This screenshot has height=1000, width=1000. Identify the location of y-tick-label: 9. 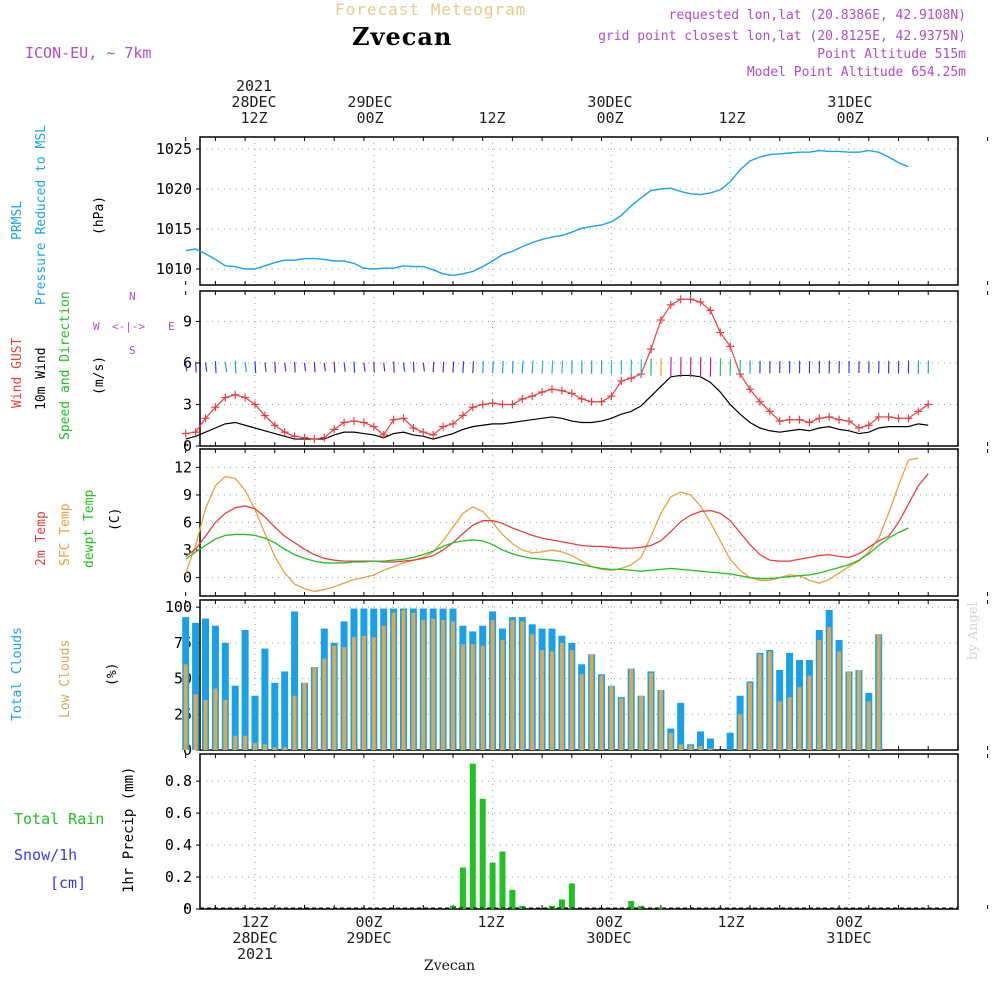
(187, 321).